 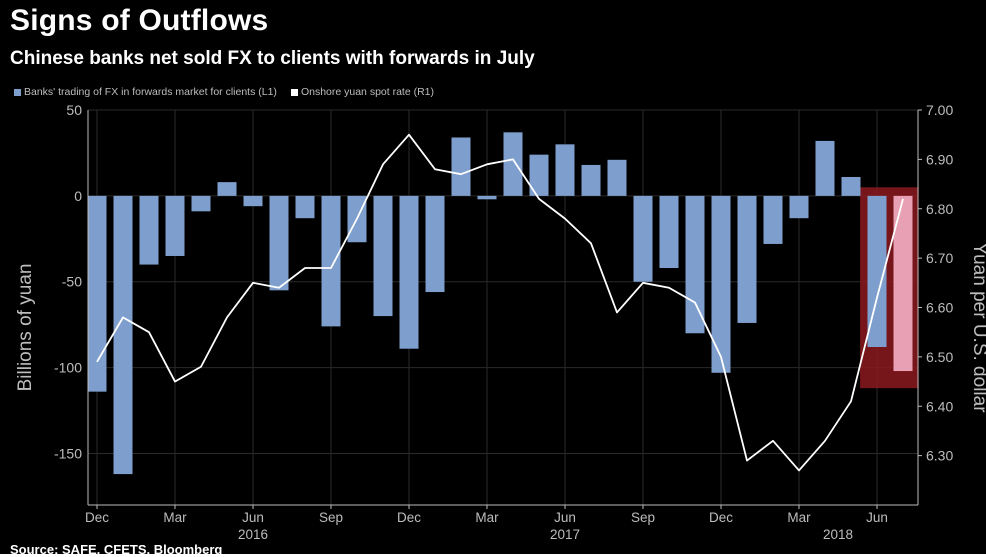 What do you see at coordinates (74, 110) in the screenshot?
I see `y-left-tick-label: 50` at bounding box center [74, 110].